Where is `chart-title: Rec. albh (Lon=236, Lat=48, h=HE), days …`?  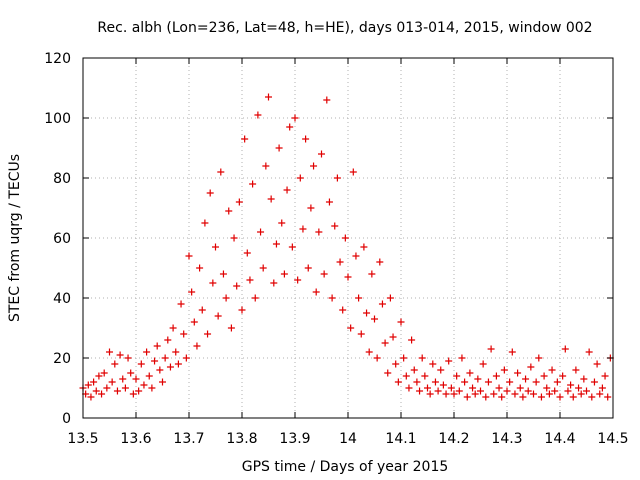 chart-title: Rec. albh (Lon=236, Lat=48, h=HE), days … is located at coordinates (344, 28).